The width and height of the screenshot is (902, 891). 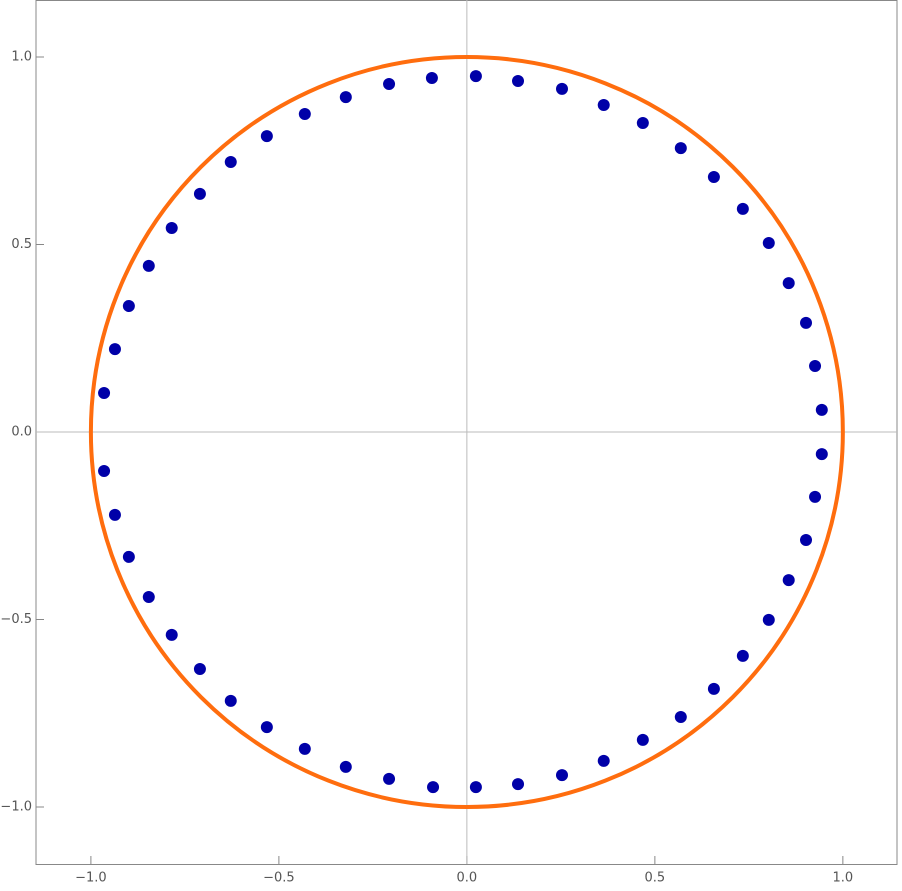 What do you see at coordinates (21, 432) in the screenshot?
I see `y-tick-label: 0.0` at bounding box center [21, 432].